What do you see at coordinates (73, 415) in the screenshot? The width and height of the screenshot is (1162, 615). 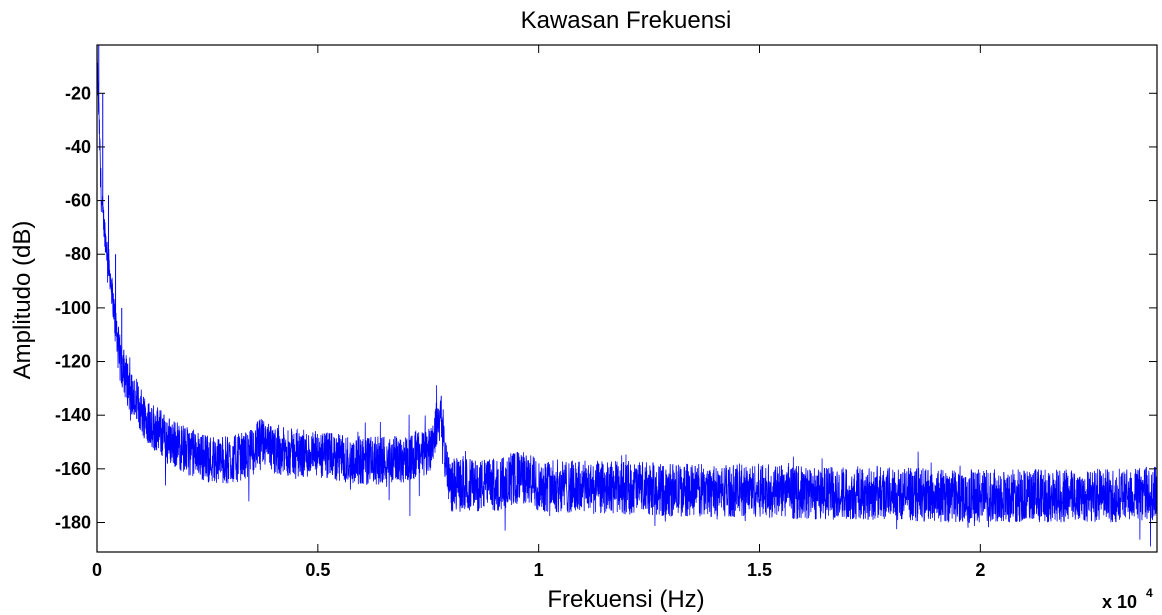 I see `y-tick-label: -140` at bounding box center [73, 415].